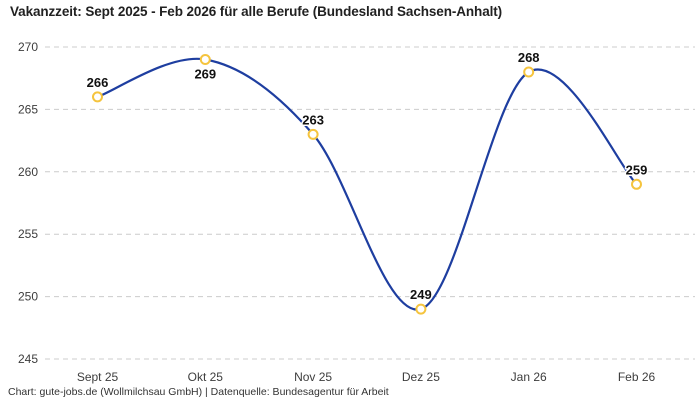 The width and height of the screenshot is (700, 400). Describe the element at coordinates (28, 234) in the screenshot. I see `y-axis-tick-label: 255` at that location.